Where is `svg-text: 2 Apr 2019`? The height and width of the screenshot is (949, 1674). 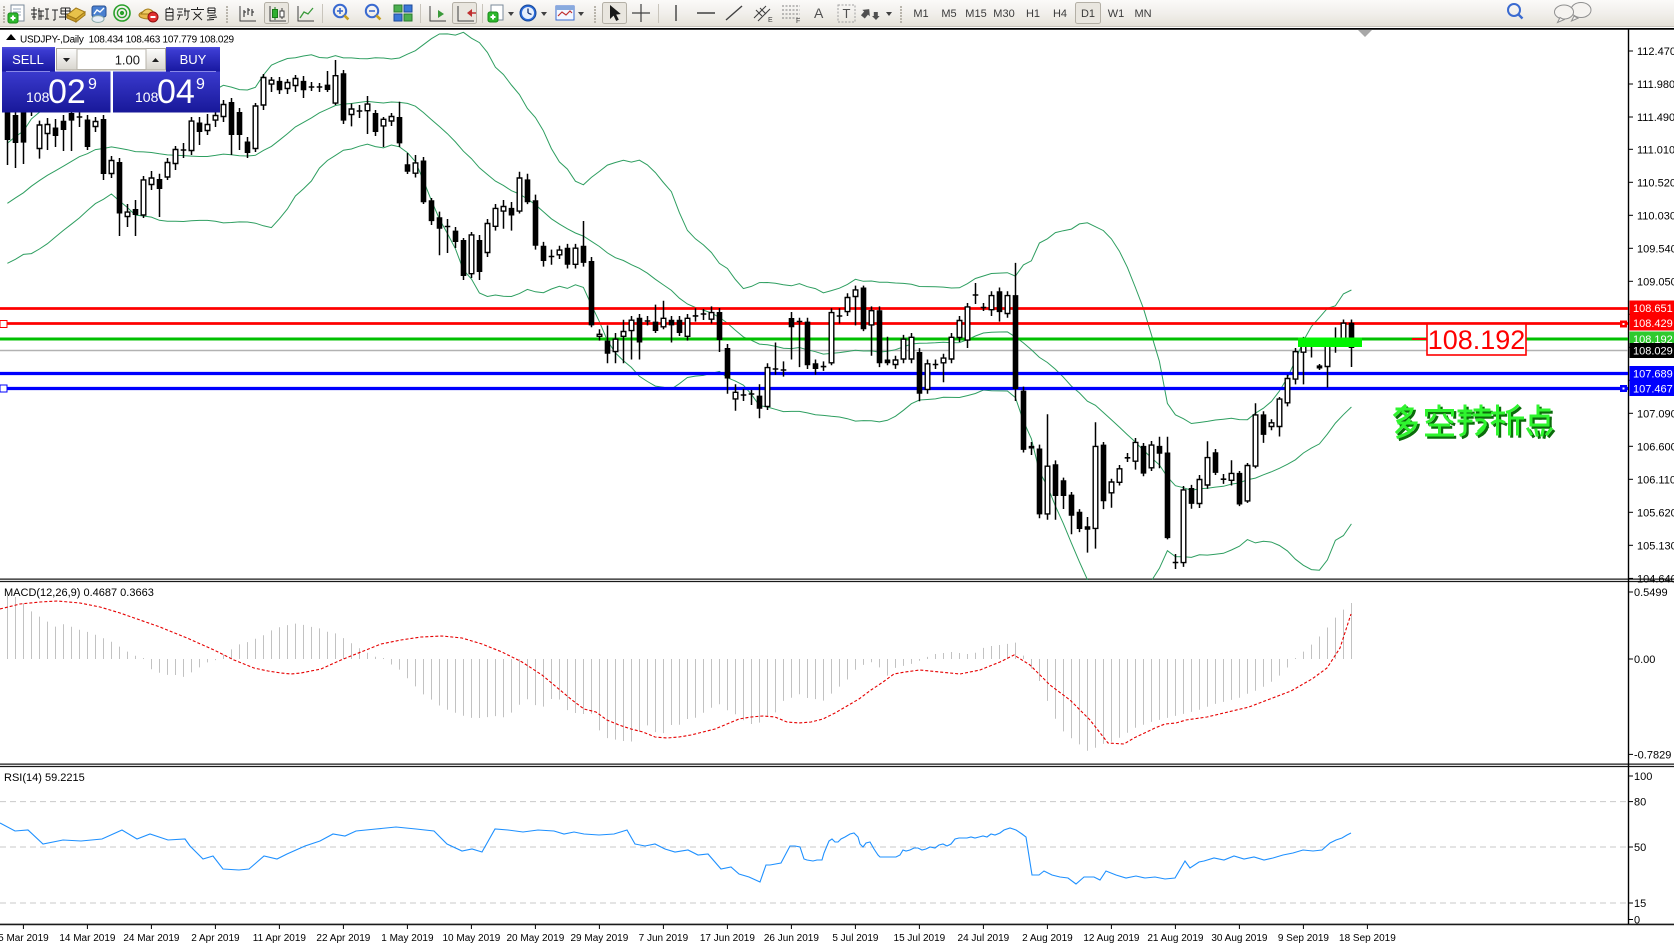 svg-text: 2 Apr 2019 is located at coordinates (215, 938).